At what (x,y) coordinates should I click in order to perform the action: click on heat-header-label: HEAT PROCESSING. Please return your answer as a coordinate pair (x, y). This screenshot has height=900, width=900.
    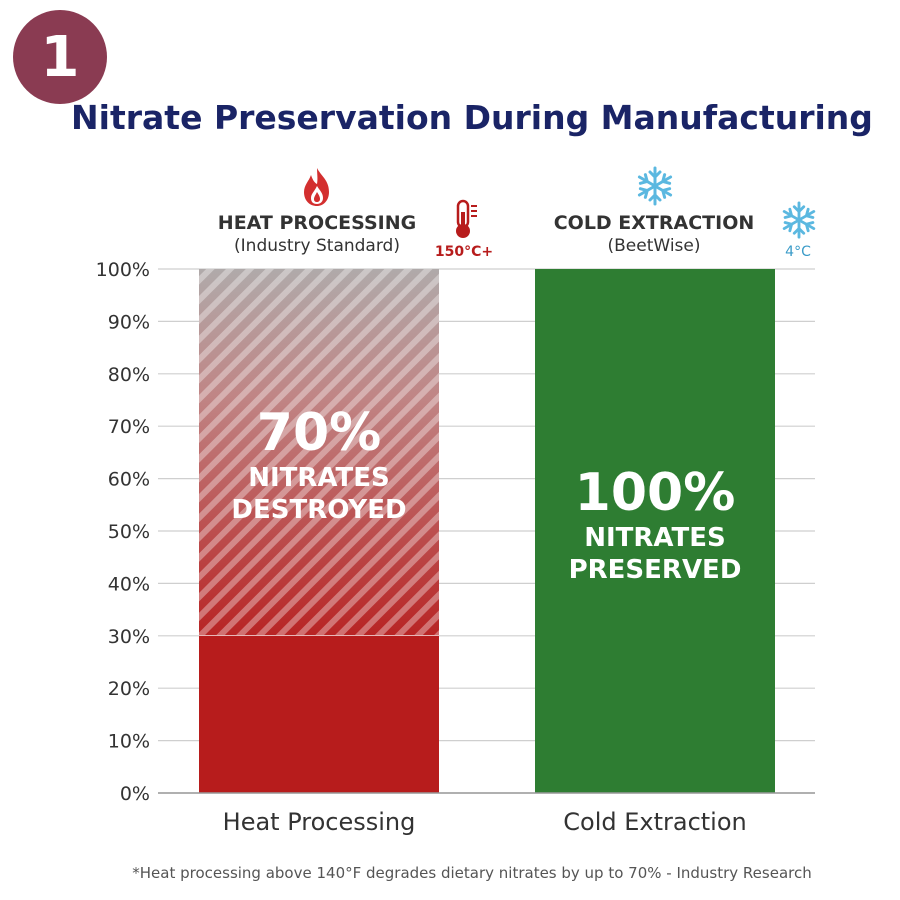
    Looking at the image, I should click on (317, 223).